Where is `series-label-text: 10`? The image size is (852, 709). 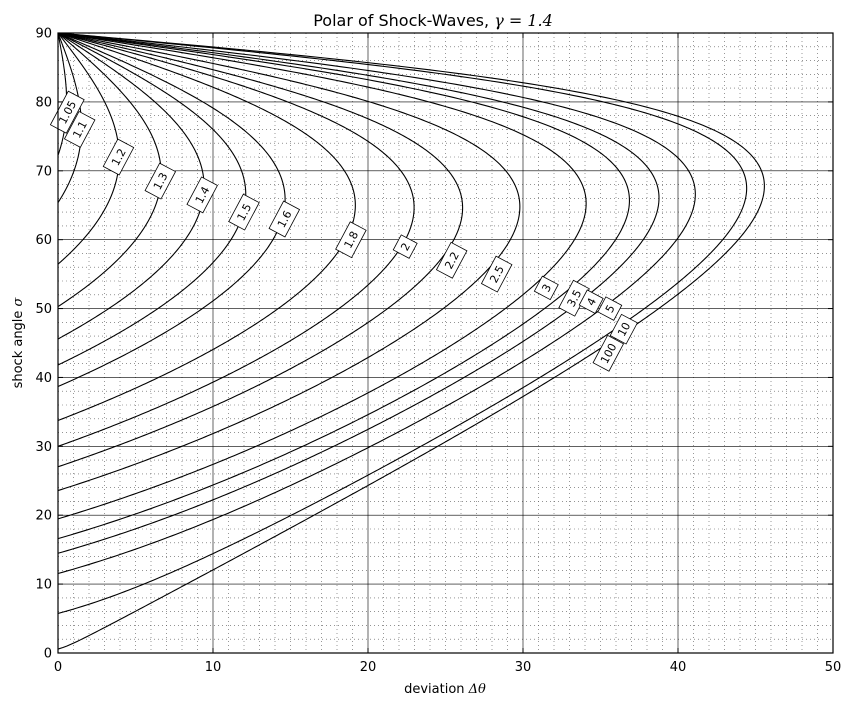
series-label-text: 10 is located at coordinates (624, 329).